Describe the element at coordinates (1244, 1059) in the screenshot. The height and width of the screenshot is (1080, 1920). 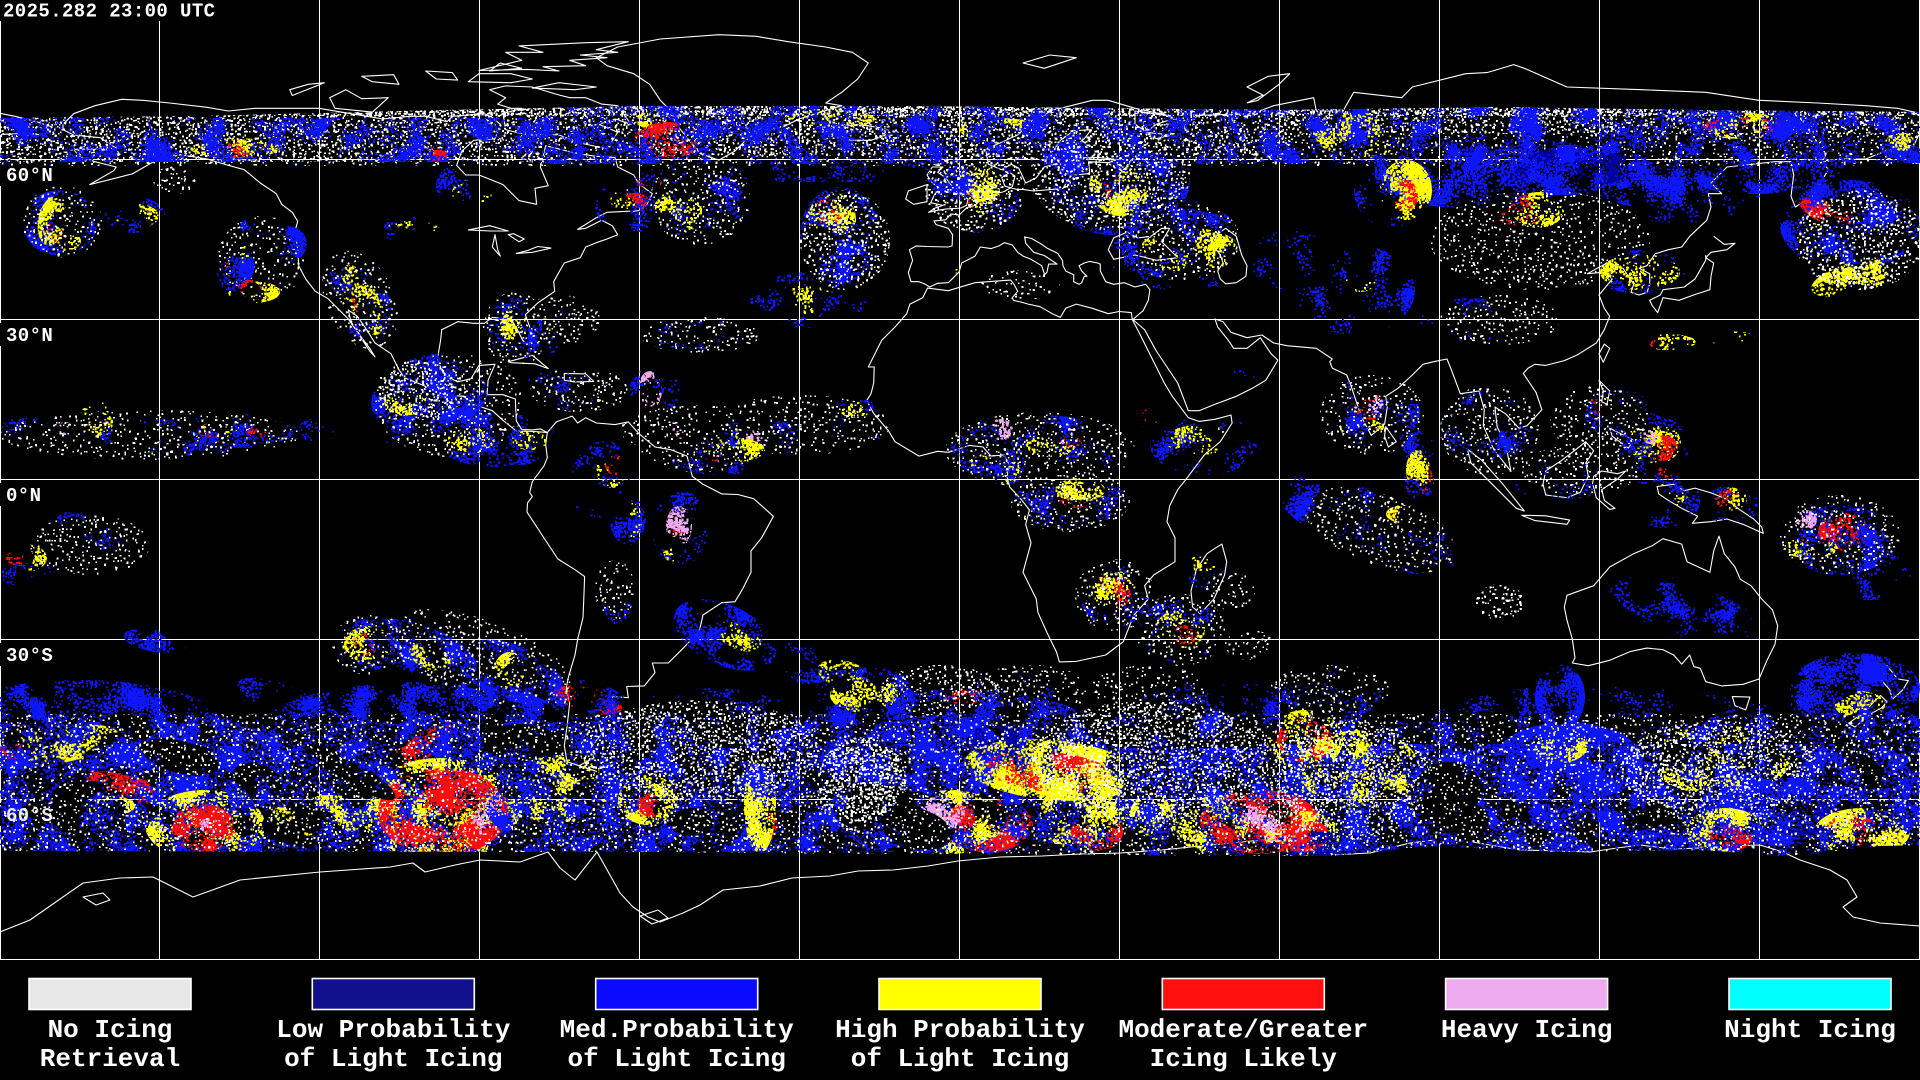
I see `svg-text: Icing Likely` at that location.